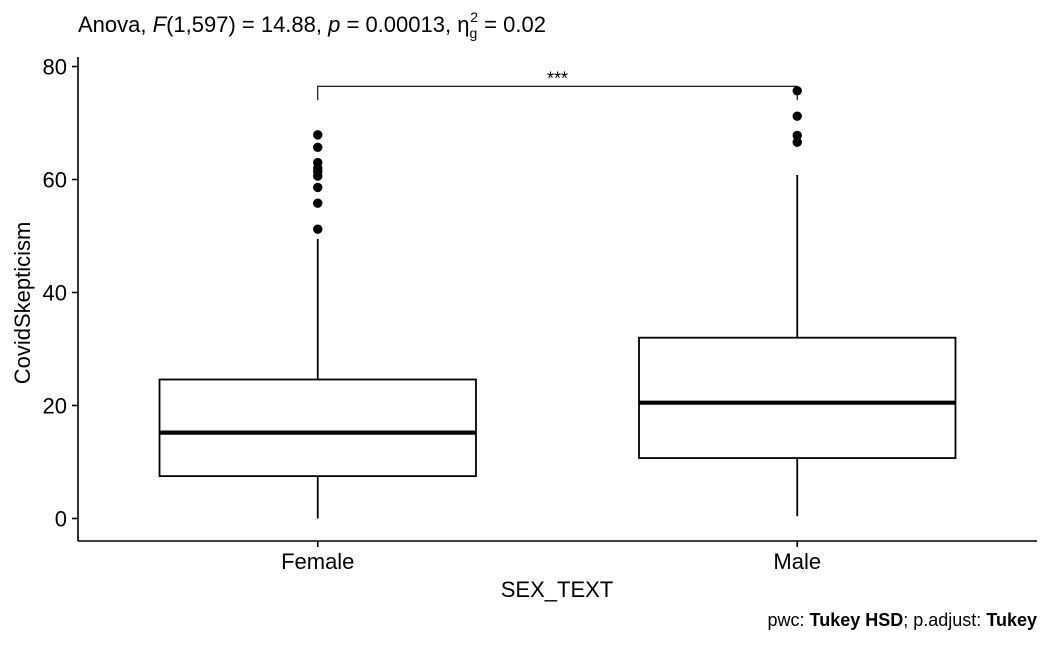 Image resolution: width=1050 pixels, height=648 pixels. I want to click on caption-adjust-method: Tukey, so click(1011, 620).